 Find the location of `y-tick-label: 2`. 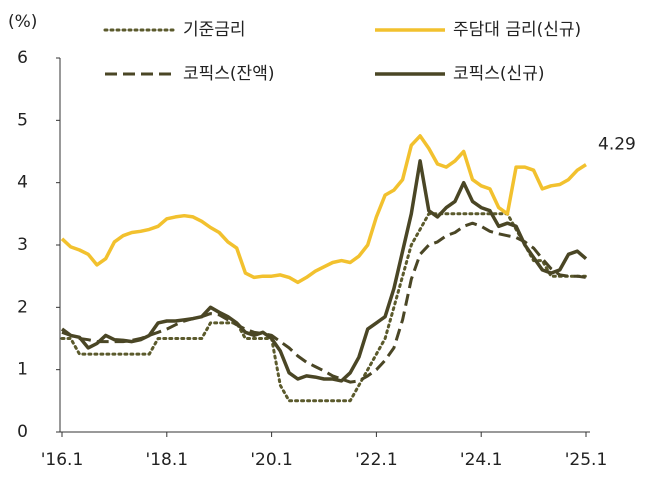

y-tick-label: 2 is located at coordinates (22, 307).